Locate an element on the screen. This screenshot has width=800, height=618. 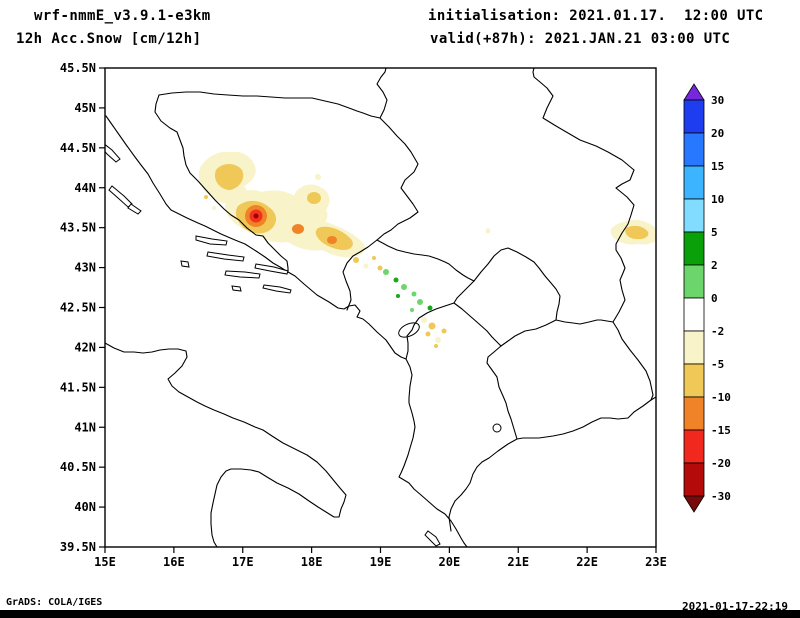
model-title: wrf-nmmE_v3.9.1-e3km is located at coordinates (122, 16).